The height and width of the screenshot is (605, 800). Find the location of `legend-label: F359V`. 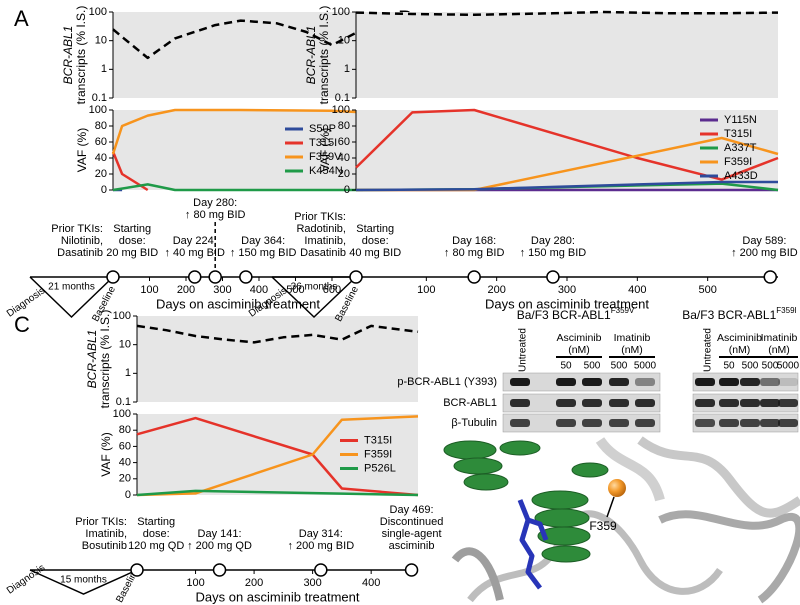

legend-label: F359V is located at coordinates (325, 157).